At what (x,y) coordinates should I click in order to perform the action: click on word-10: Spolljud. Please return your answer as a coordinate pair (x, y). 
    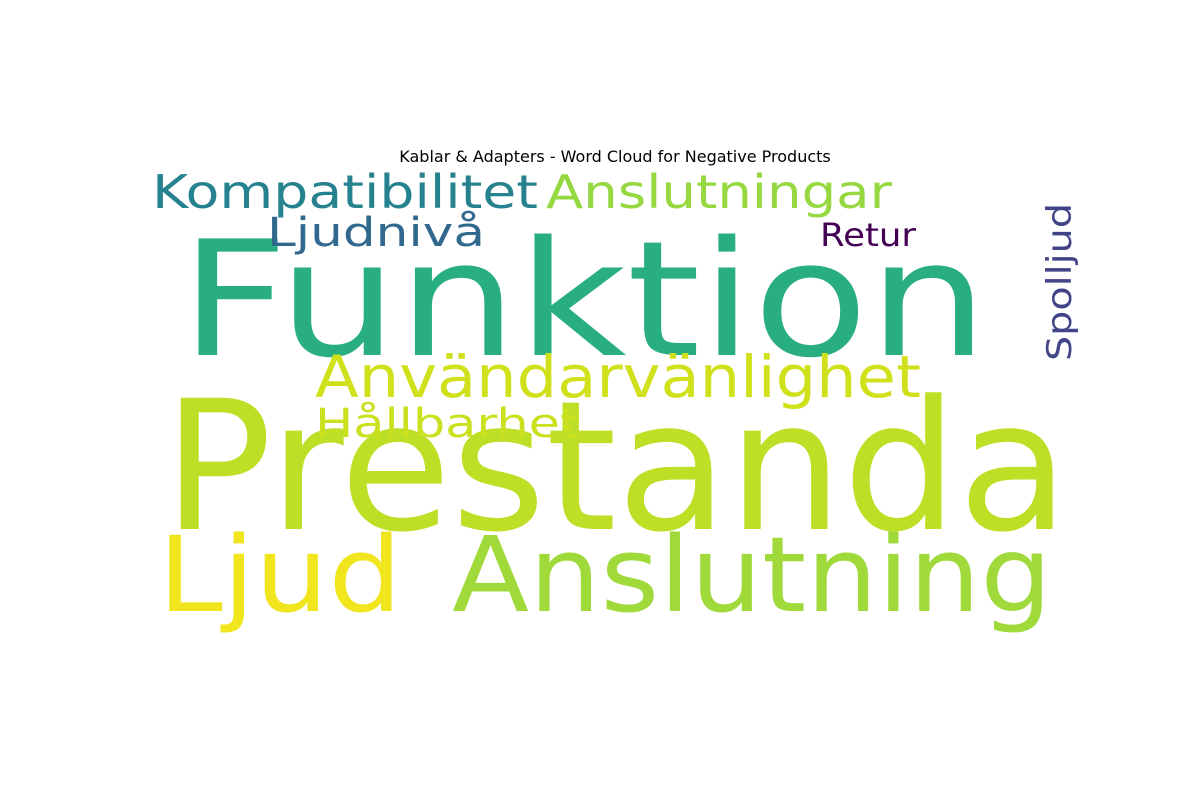
    Looking at the image, I should click on (1060, 282).